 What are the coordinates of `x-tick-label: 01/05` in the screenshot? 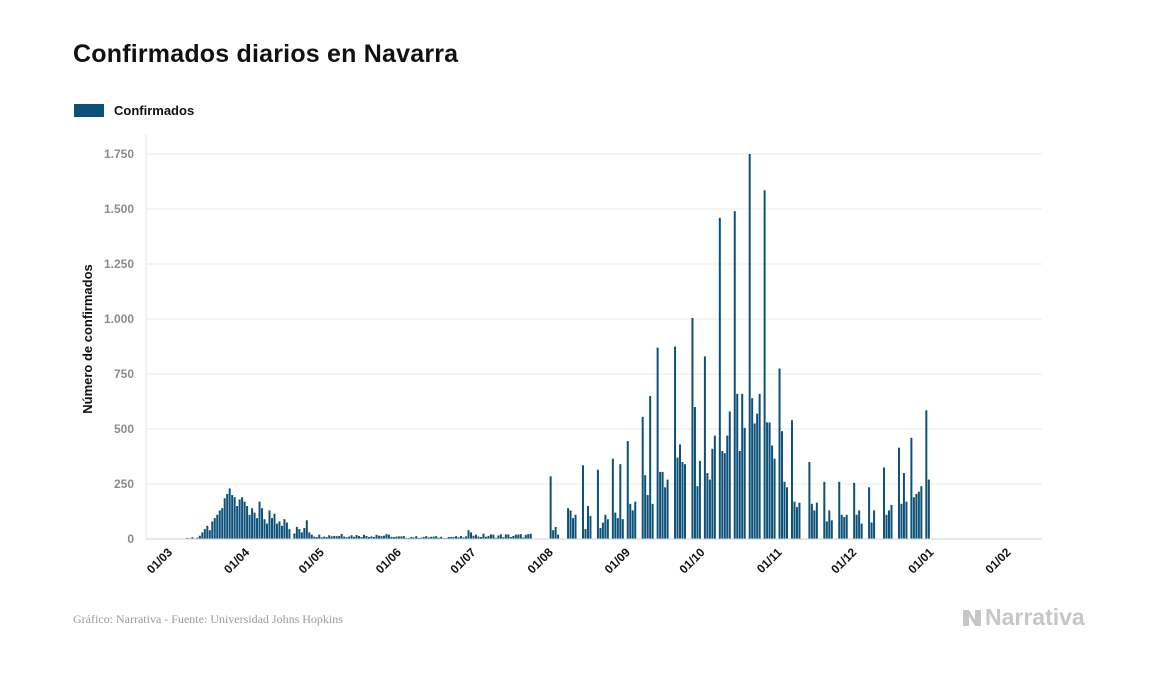 It's located at (311, 560).